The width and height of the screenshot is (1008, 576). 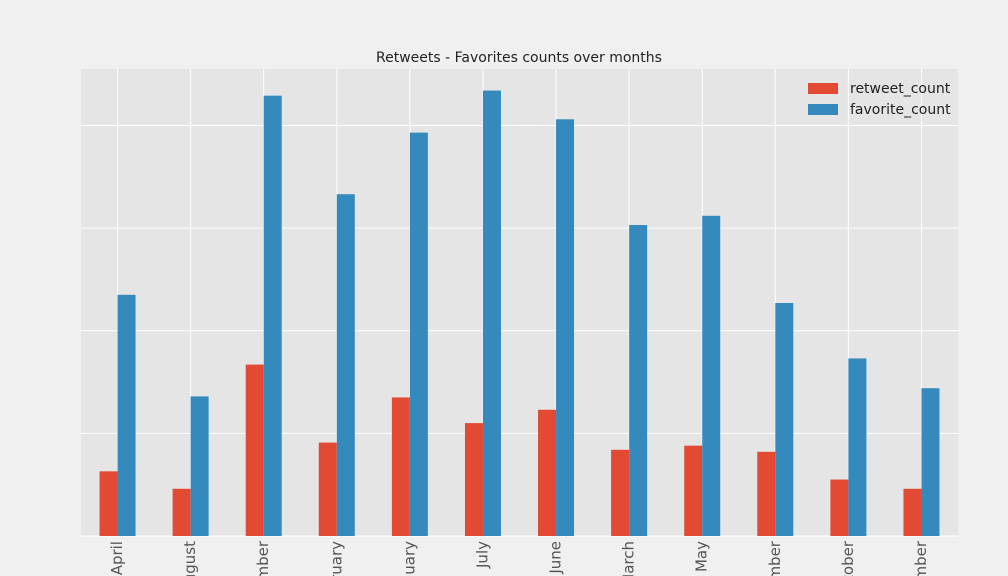 I want to click on x-tick-label: July, so click(x=482, y=555).